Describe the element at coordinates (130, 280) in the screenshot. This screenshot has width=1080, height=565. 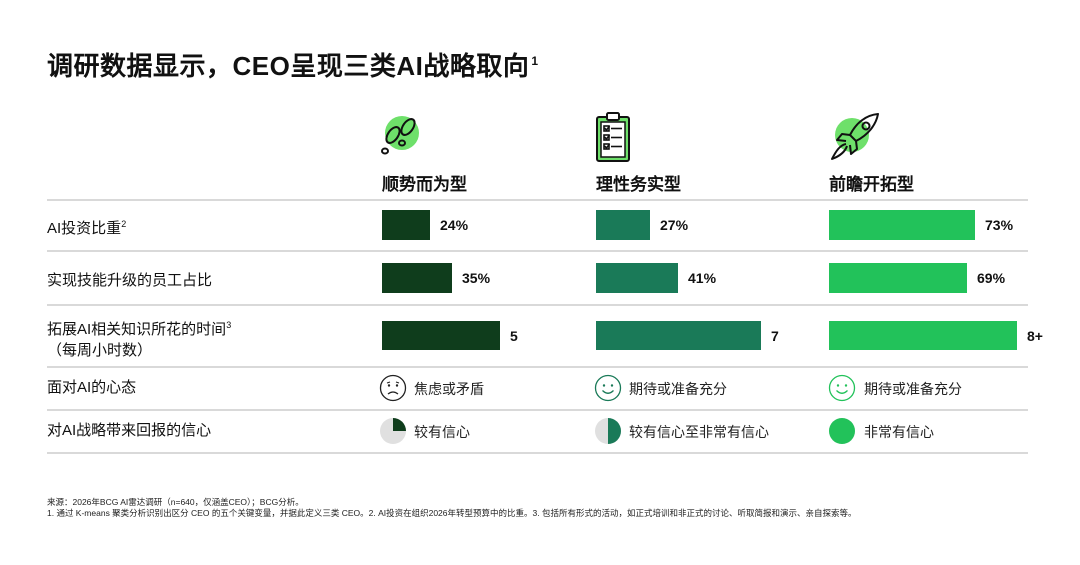
I see `row-label-upskill: 实现技能升级的员工占比` at that location.